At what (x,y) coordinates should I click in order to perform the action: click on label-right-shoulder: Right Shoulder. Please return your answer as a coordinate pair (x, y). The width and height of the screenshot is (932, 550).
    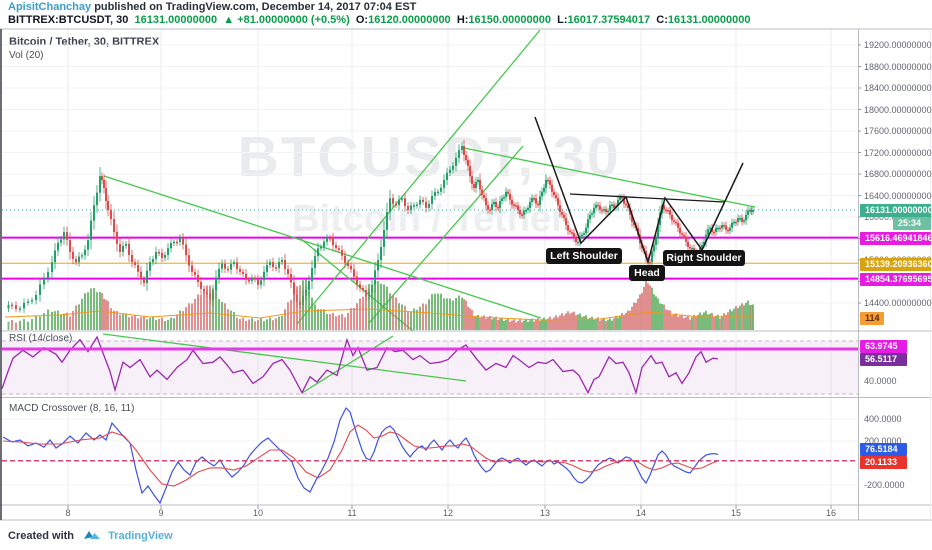
    Looking at the image, I should click on (704, 258).